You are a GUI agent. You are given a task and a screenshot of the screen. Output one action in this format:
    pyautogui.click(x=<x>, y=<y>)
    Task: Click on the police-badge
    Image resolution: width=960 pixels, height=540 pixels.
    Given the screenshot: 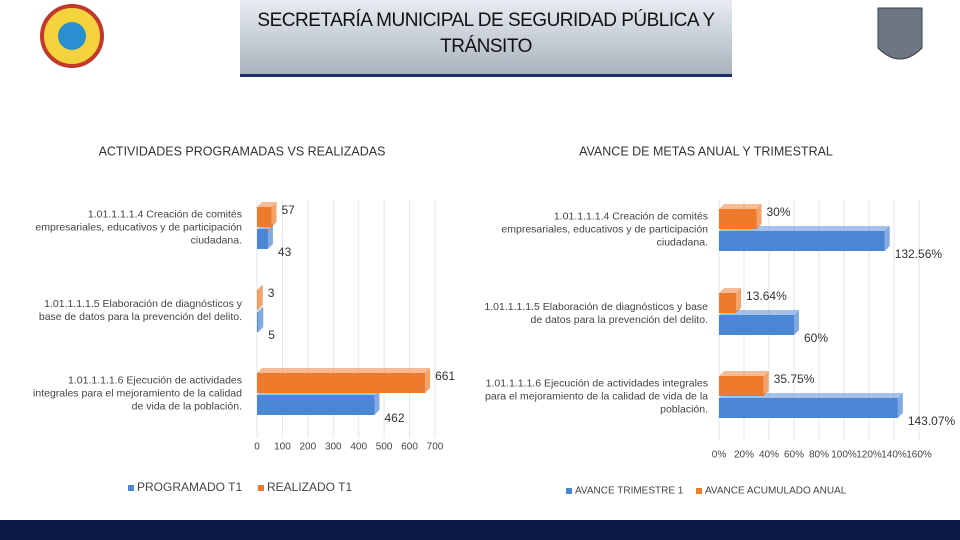 What is the action you would take?
    pyautogui.click(x=900, y=33)
    